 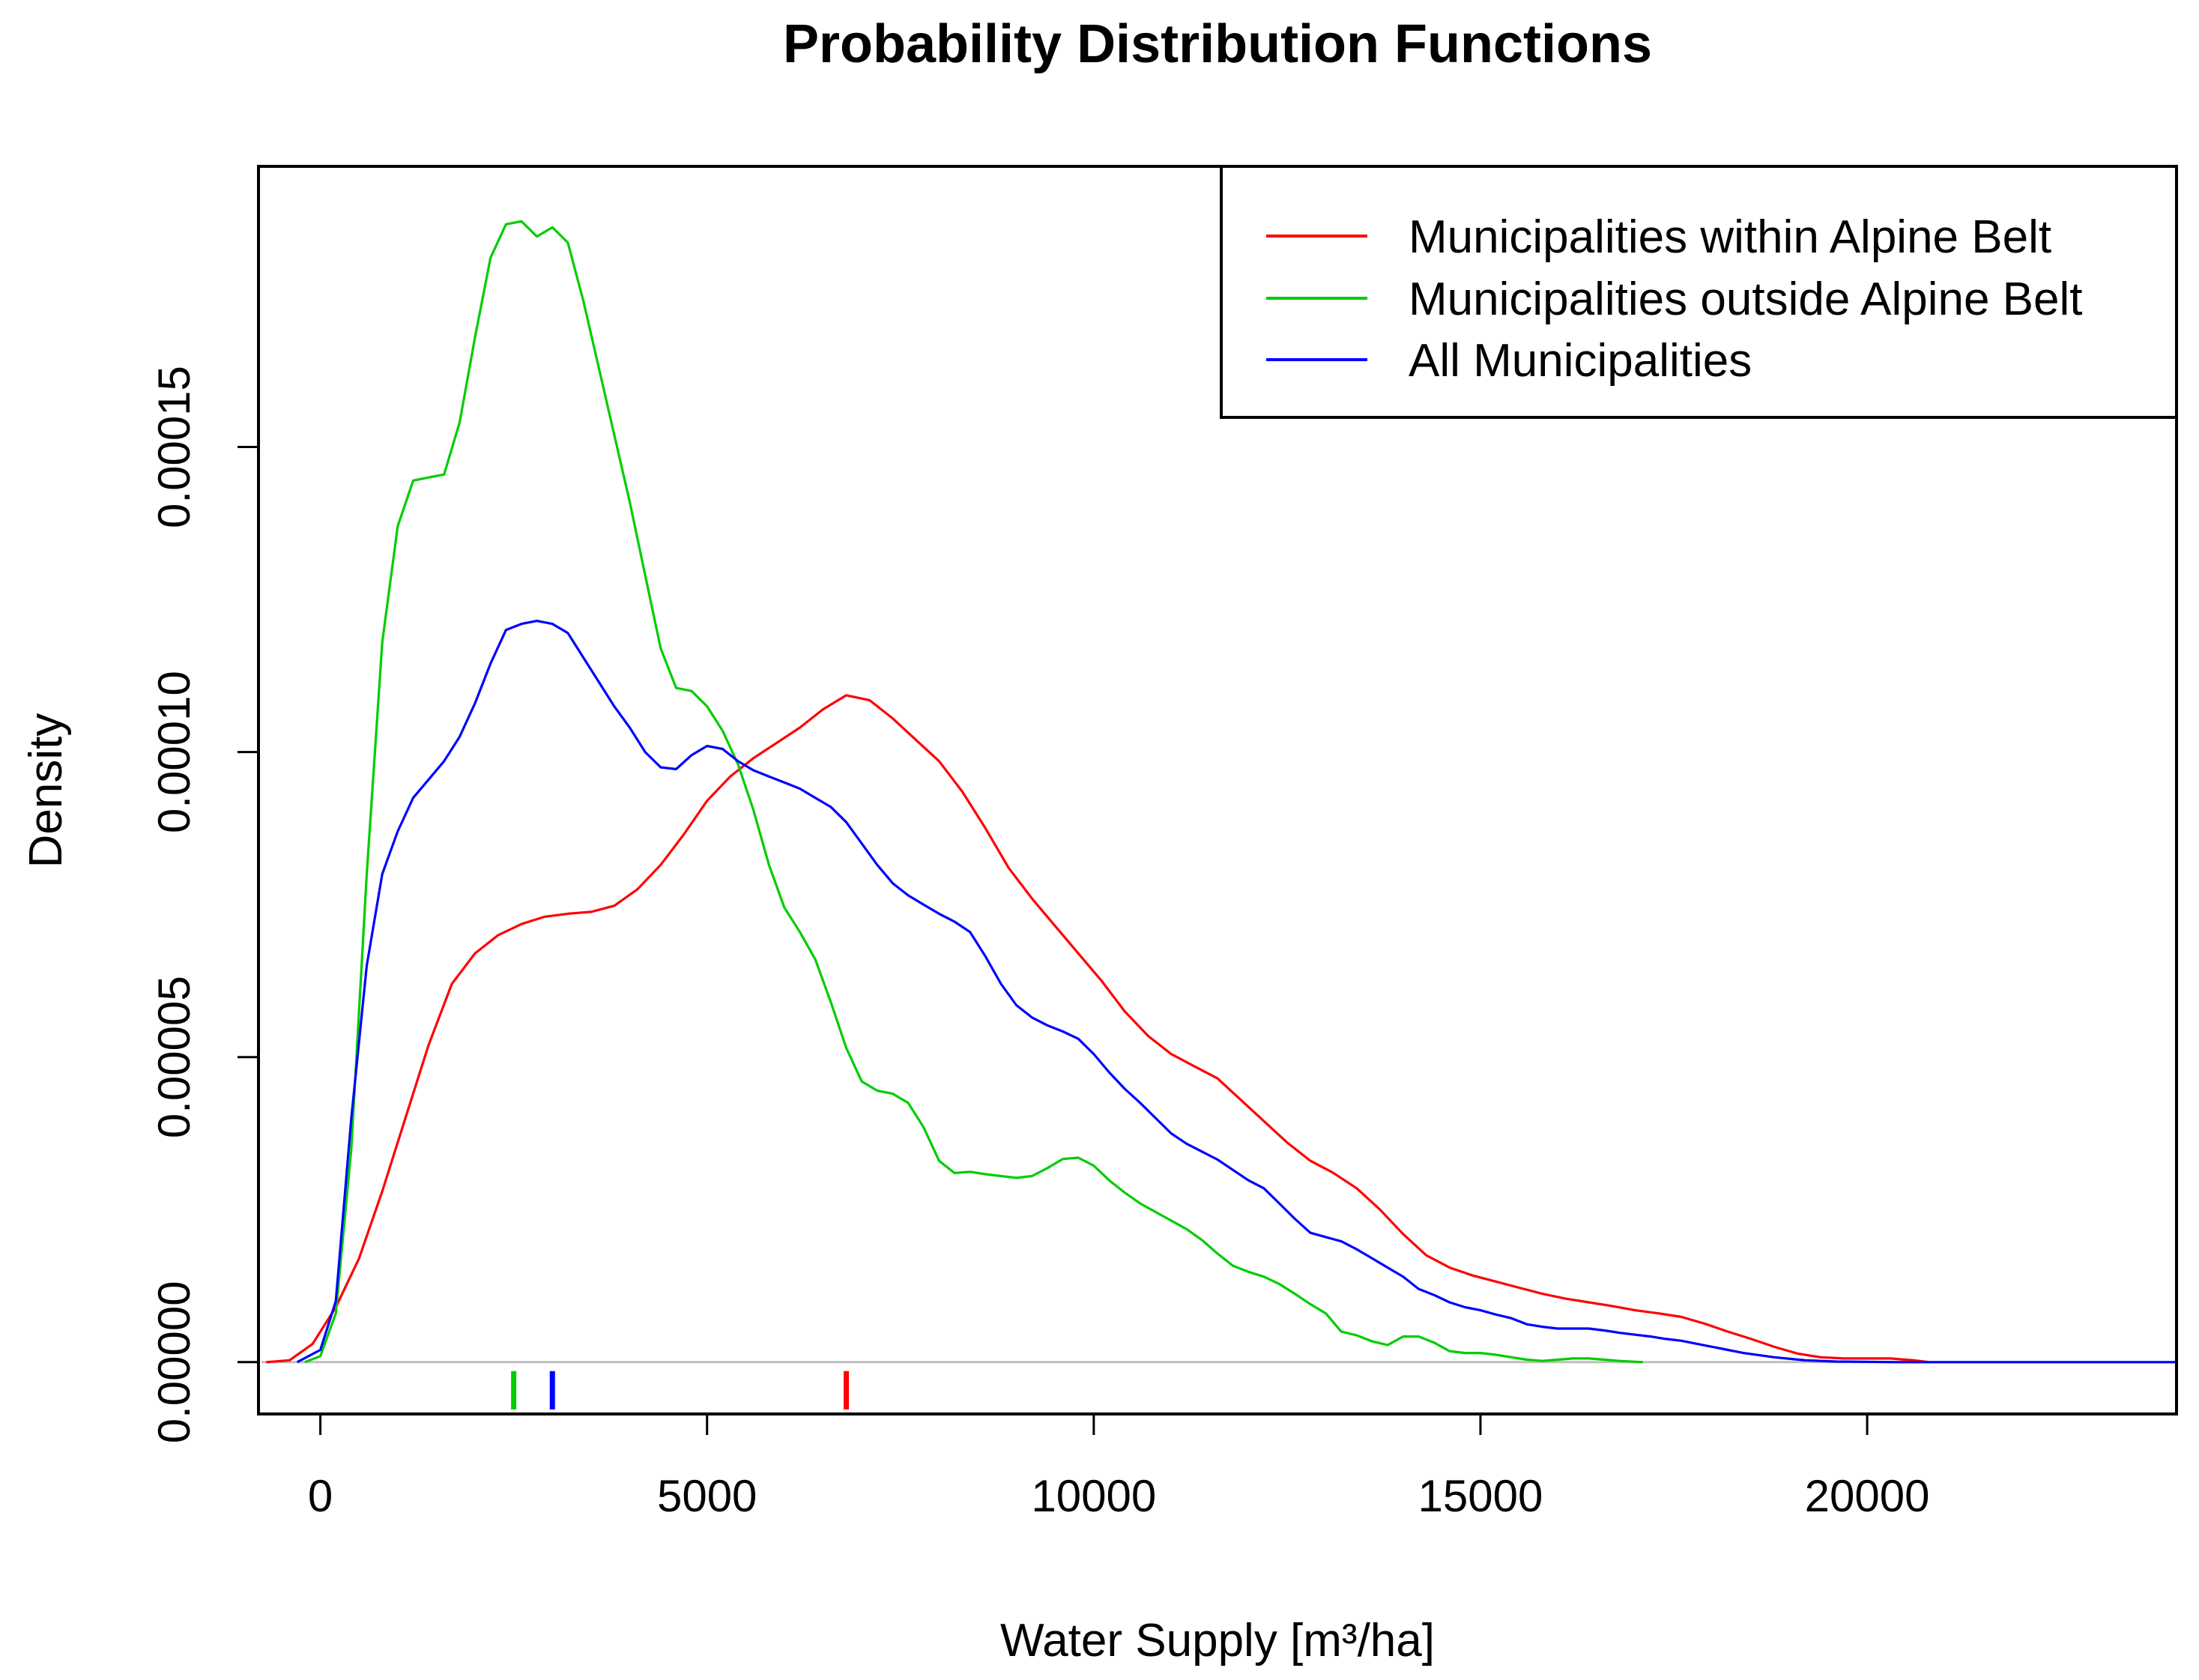 What do you see at coordinates (320, 1496) in the screenshot?
I see `x-tick-label: 0` at bounding box center [320, 1496].